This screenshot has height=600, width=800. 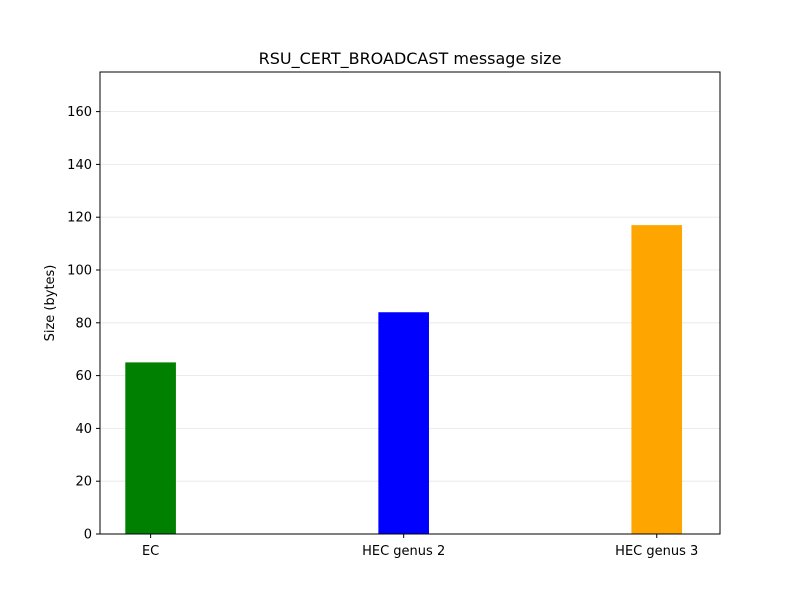 What do you see at coordinates (50, 303) in the screenshot?
I see `y-axis-label: Size (bytes)` at bounding box center [50, 303].